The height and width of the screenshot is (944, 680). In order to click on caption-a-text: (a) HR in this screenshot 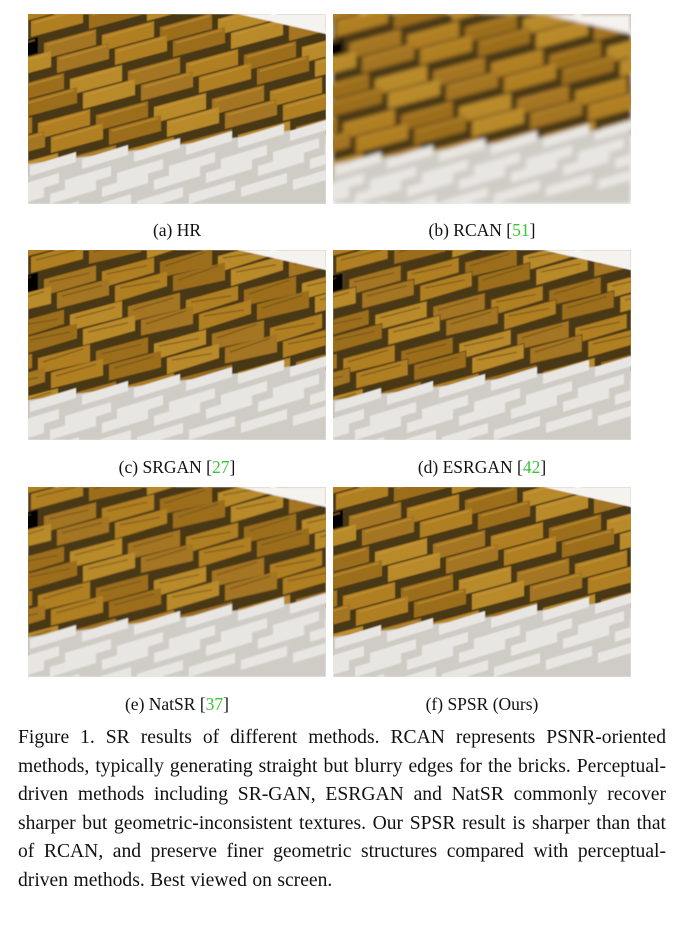, I will do `click(177, 230)`.